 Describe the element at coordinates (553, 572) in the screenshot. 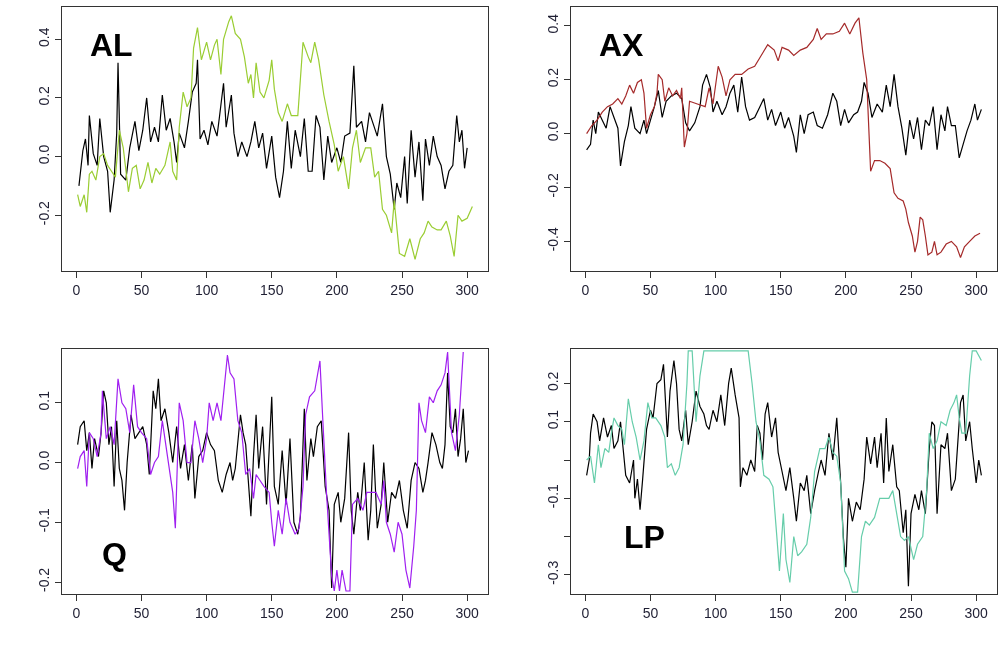

I see `y-tick-label: -0.3` at that location.